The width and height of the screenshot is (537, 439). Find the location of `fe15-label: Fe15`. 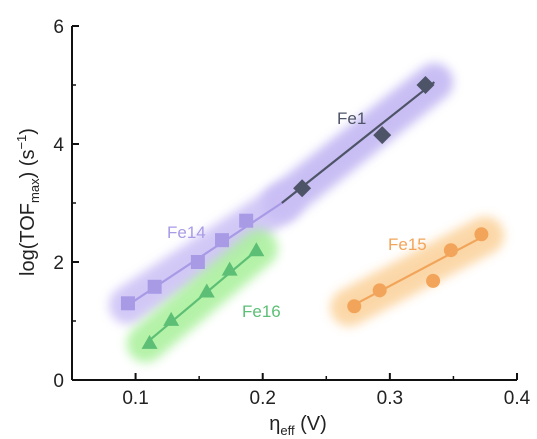

fe15-label: Fe15 is located at coordinates (407, 244).